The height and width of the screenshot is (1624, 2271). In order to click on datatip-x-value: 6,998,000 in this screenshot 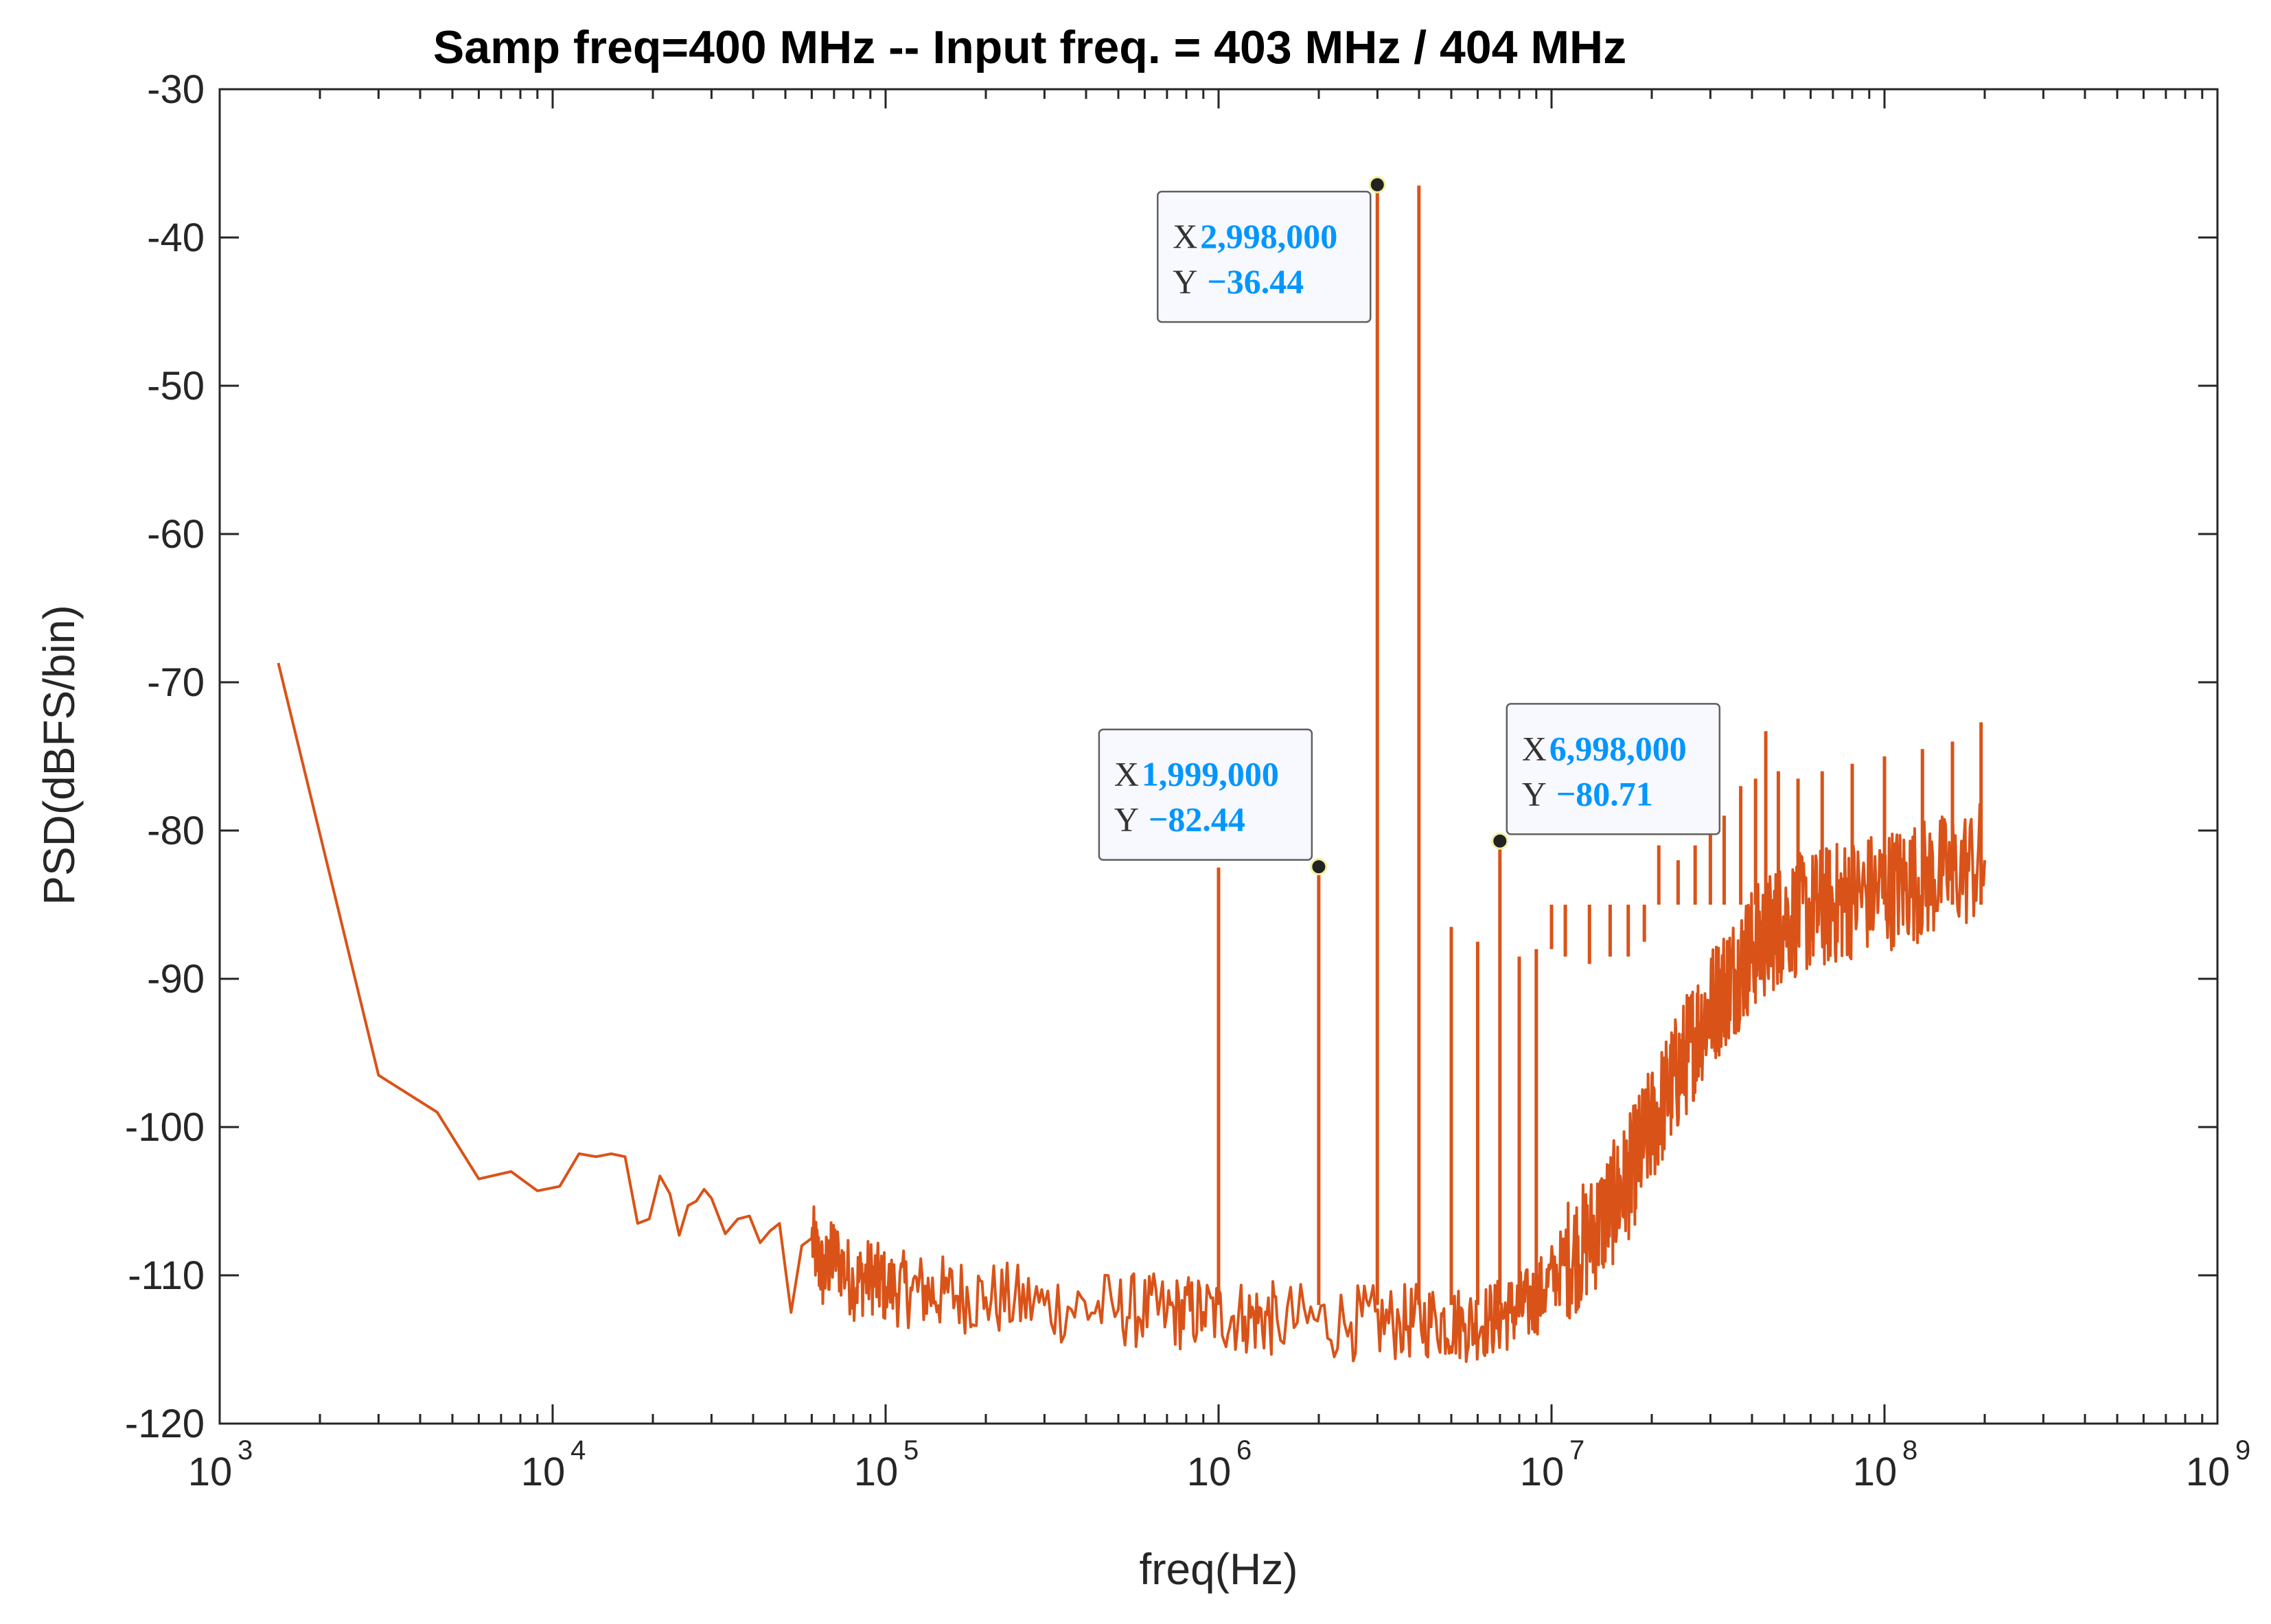, I will do `click(1618, 748)`.